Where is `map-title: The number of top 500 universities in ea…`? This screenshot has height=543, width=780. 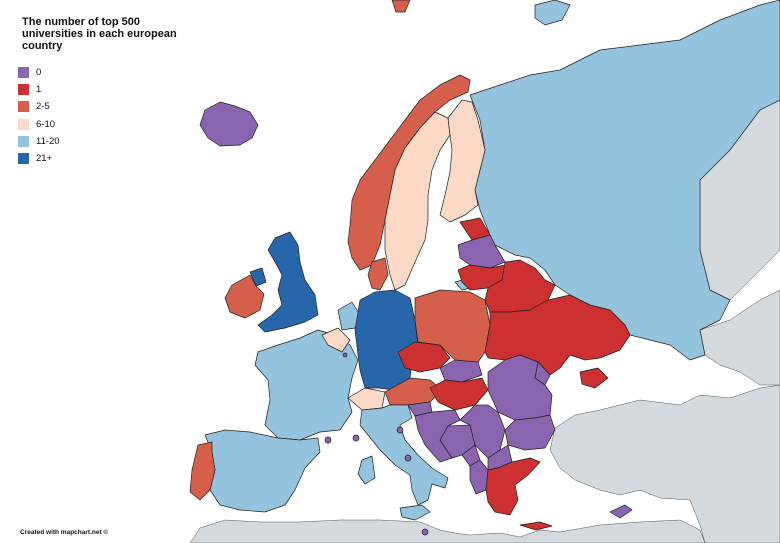
map-title: The number of top 500 universities in ea… is located at coordinates (99, 34).